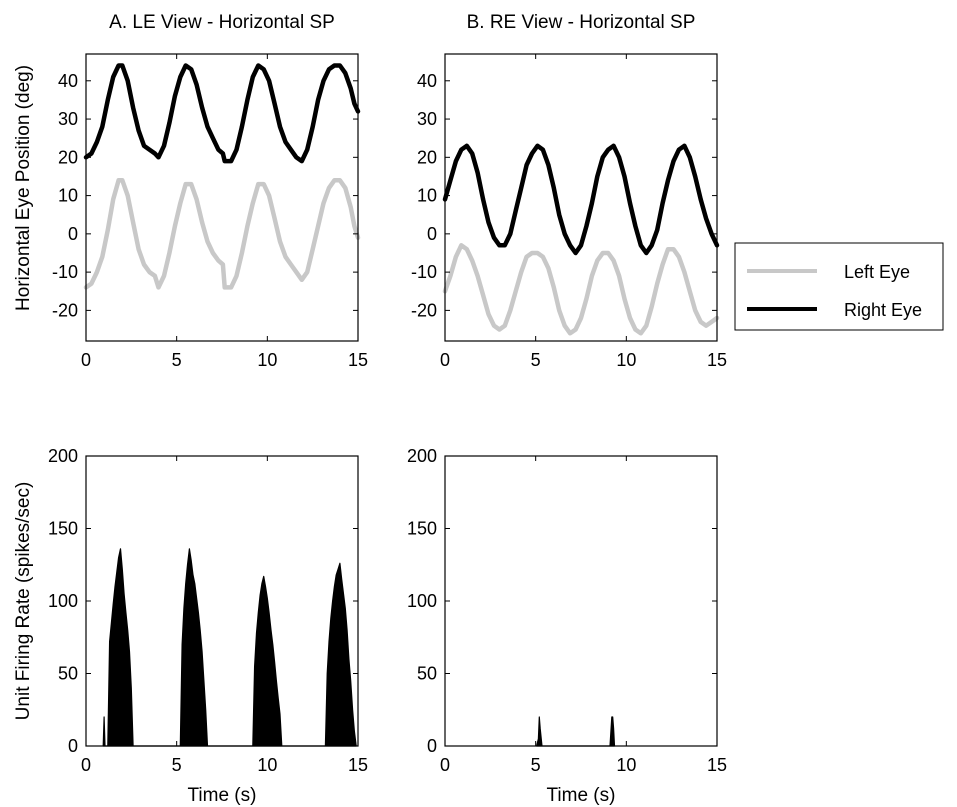  What do you see at coordinates (222, 795) in the screenshot?
I see `panel-a-x-axis-label: Time (s)` at bounding box center [222, 795].